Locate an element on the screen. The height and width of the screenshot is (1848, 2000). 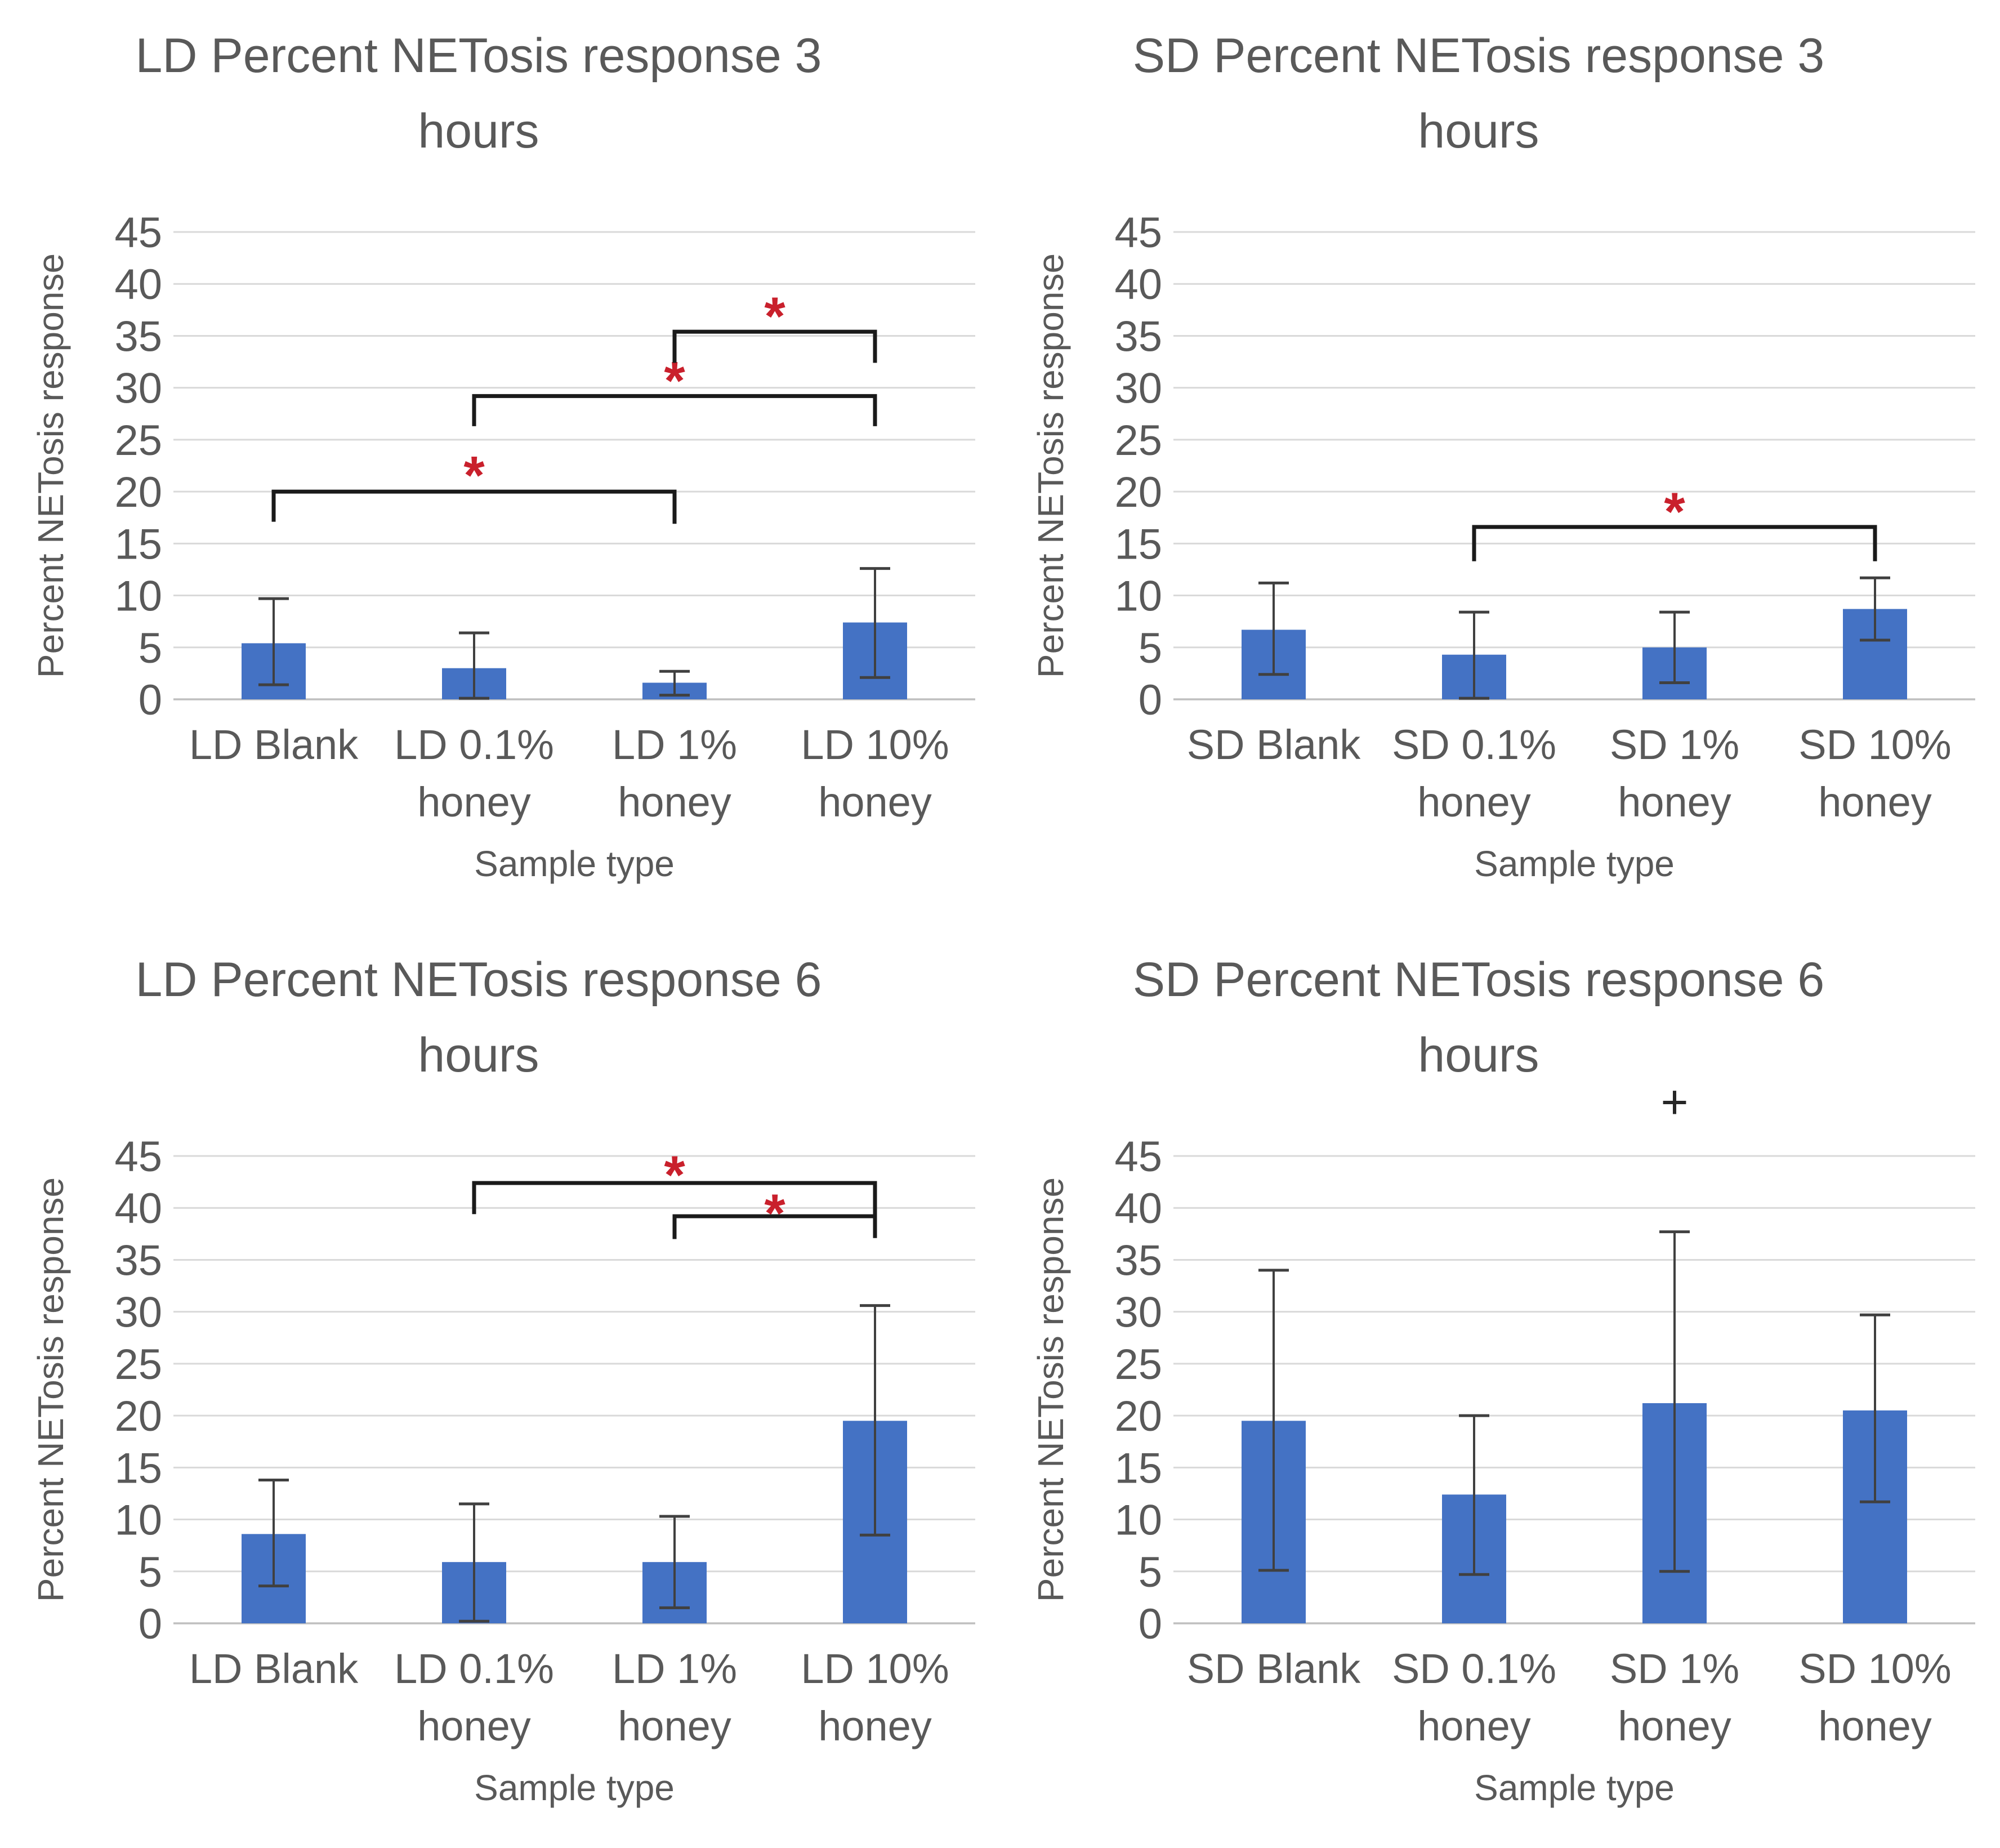
chart-title-line-1: LD Percent NETosis response 3 is located at coordinates (479, 56).